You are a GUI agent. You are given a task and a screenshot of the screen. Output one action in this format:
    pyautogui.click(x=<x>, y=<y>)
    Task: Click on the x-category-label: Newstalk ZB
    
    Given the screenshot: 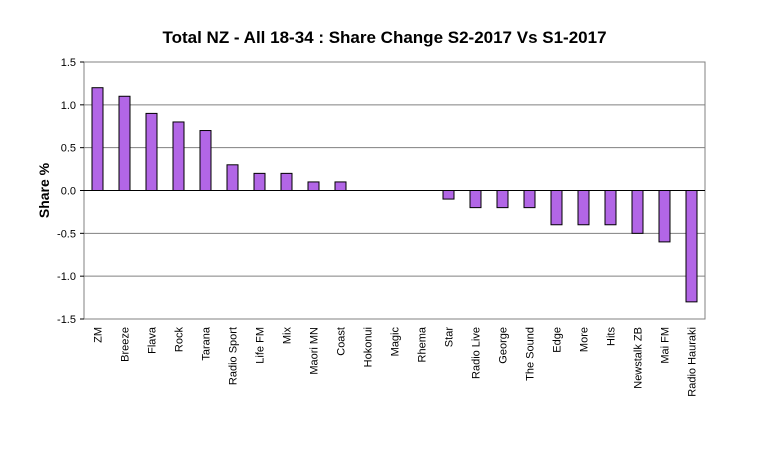 What is the action you would take?
    pyautogui.click(x=639, y=358)
    